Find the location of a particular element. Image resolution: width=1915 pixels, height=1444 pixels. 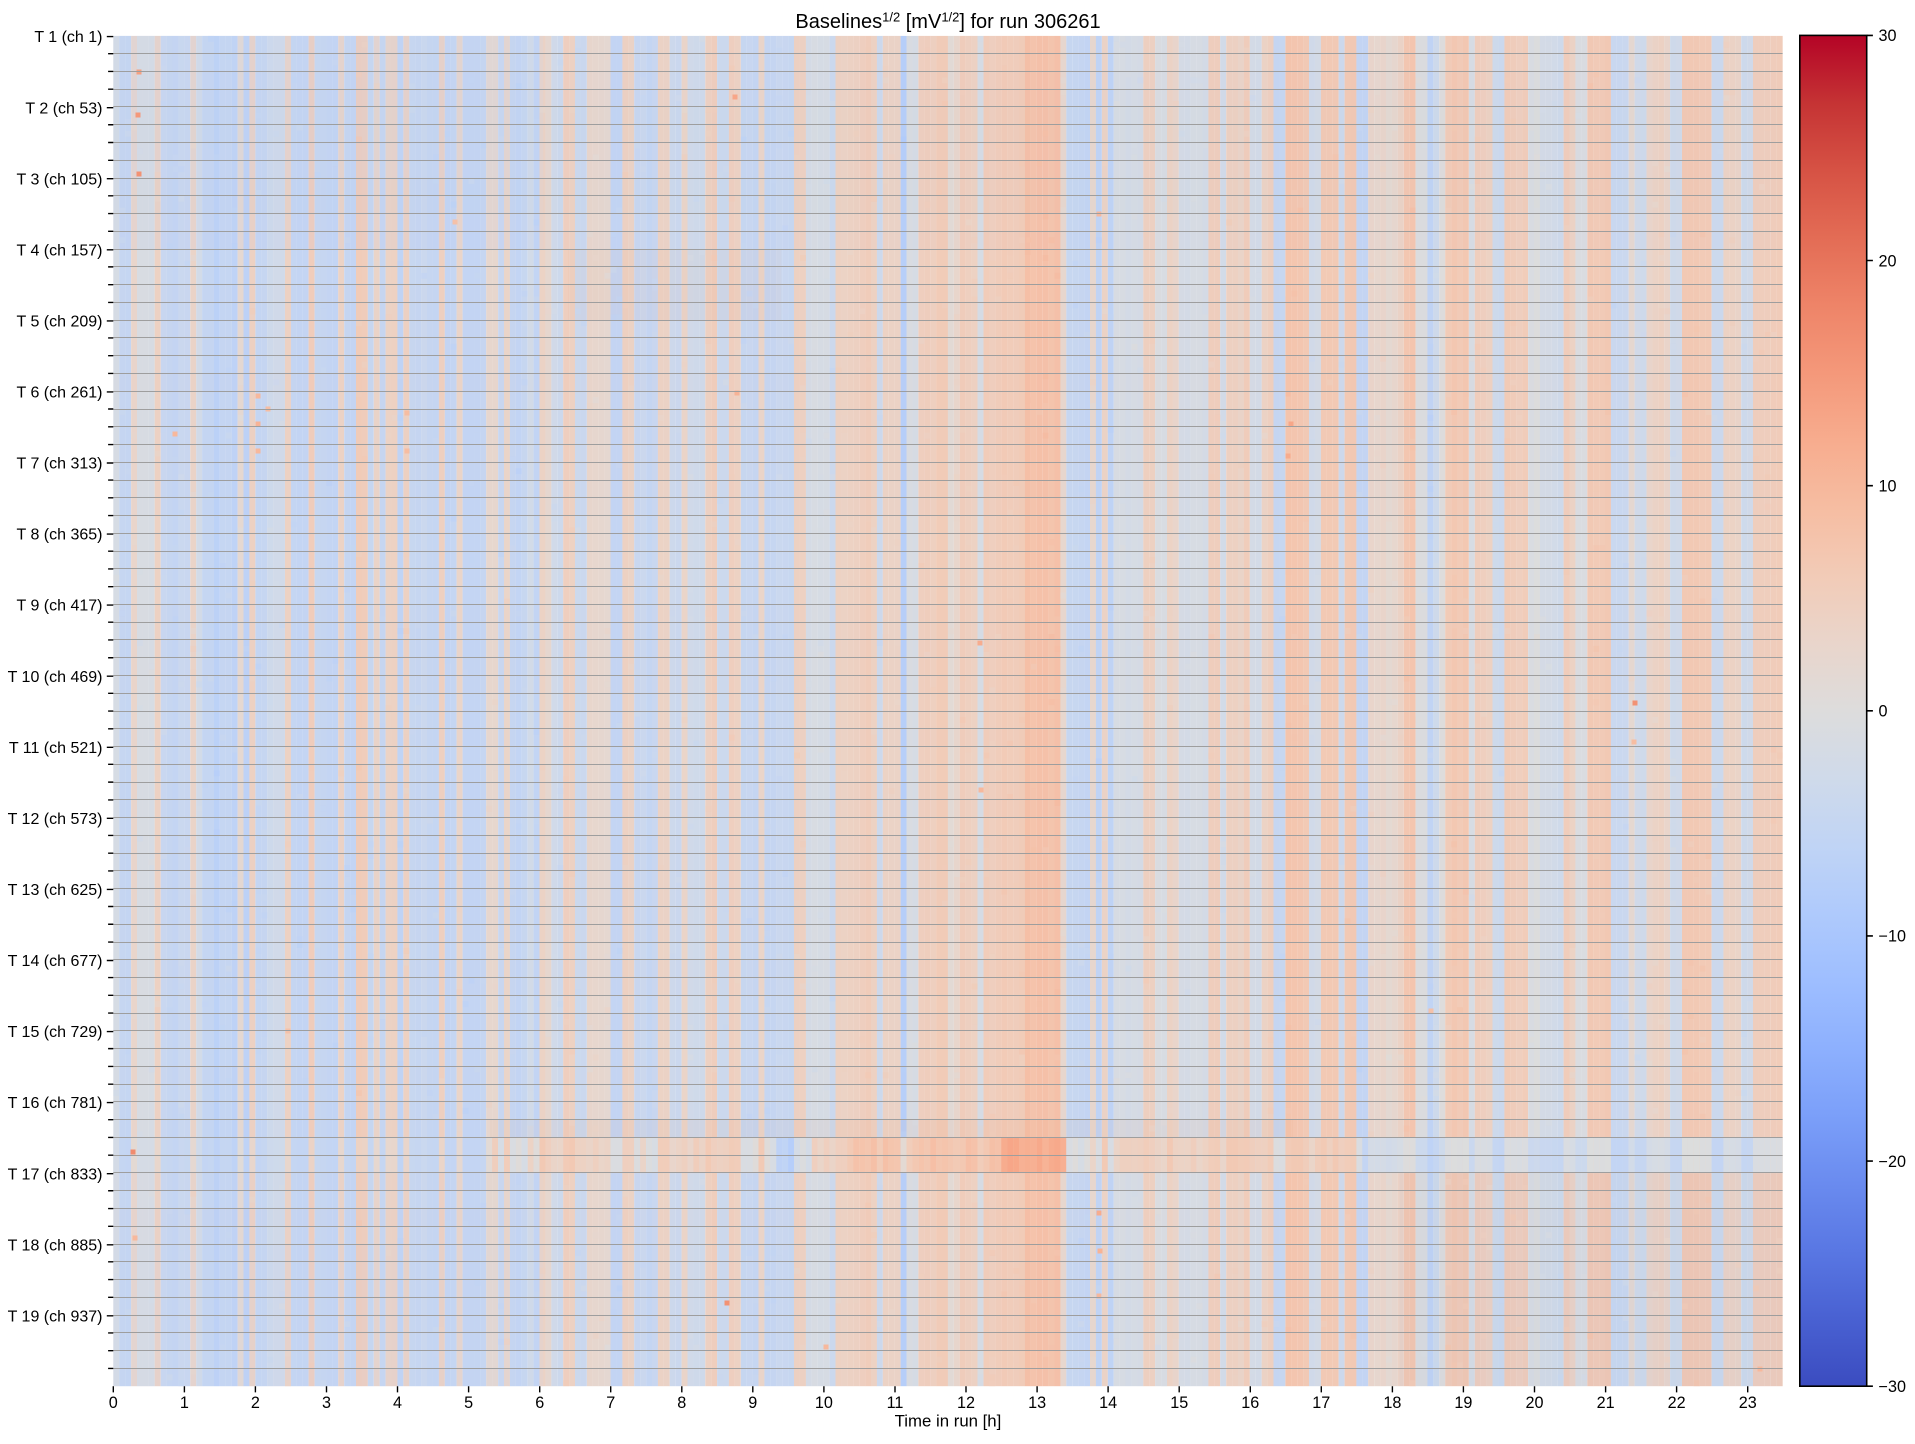

svg-text: T 11 (ch 521) is located at coordinates (56, 748).